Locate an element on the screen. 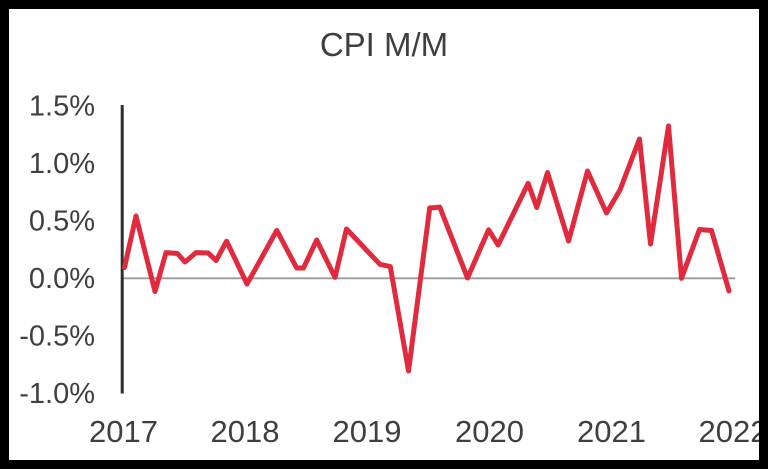  svg-text: 0.5% is located at coordinates (62, 222).